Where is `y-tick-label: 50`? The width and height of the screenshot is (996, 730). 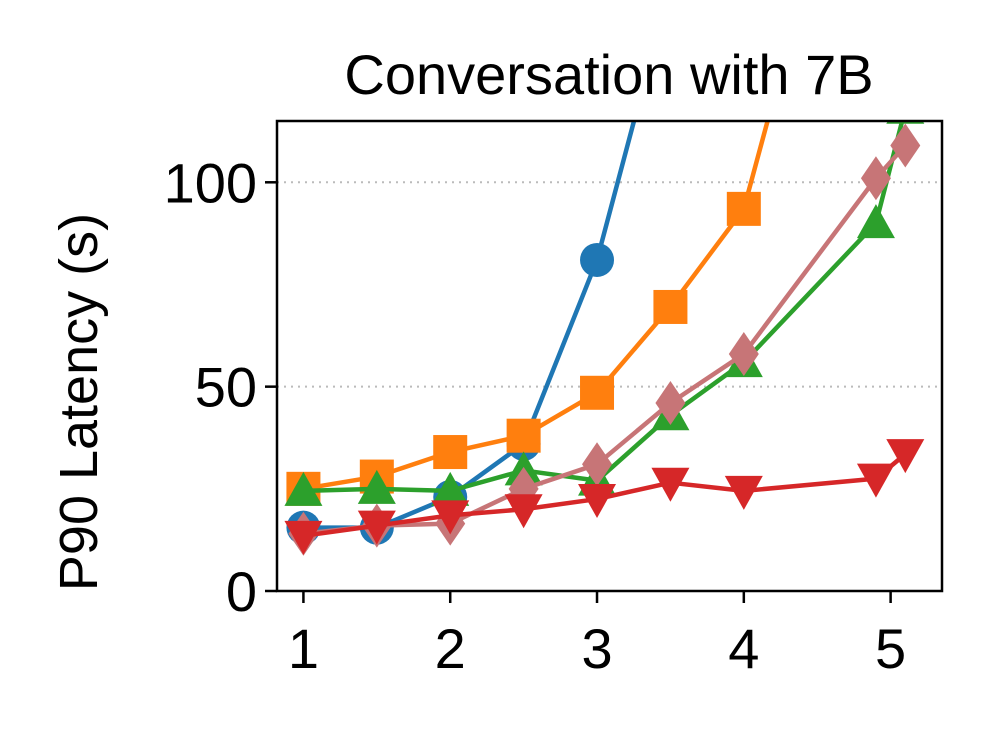 y-tick-label: 50 is located at coordinates (226, 387).